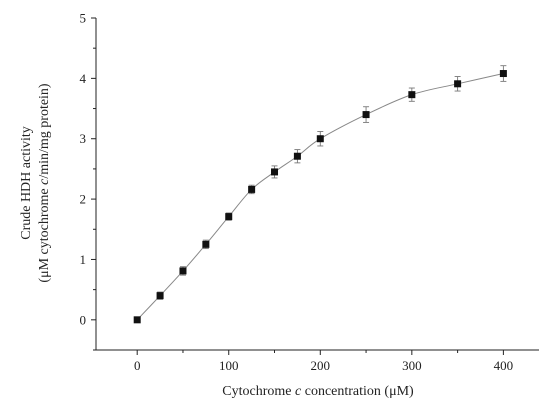  What do you see at coordinates (44, 131) in the screenshot?
I see `y-axis-title-line-2-part-3: /min/mg protein)` at bounding box center [44, 131].